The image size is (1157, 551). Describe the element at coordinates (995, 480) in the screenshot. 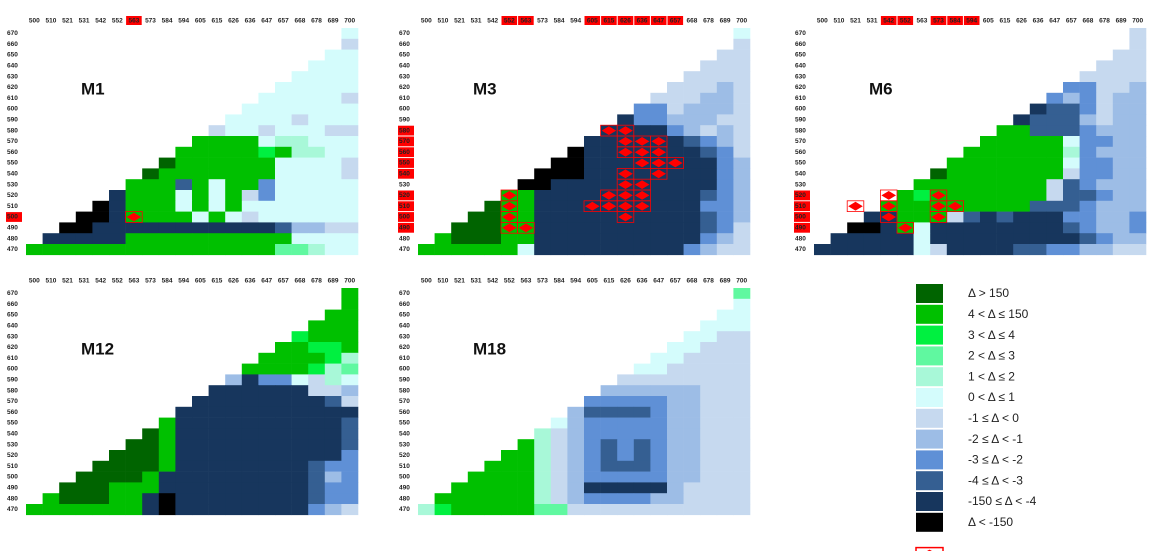

I see `legend-label: -4 ≤ Δ < -3` at that location.